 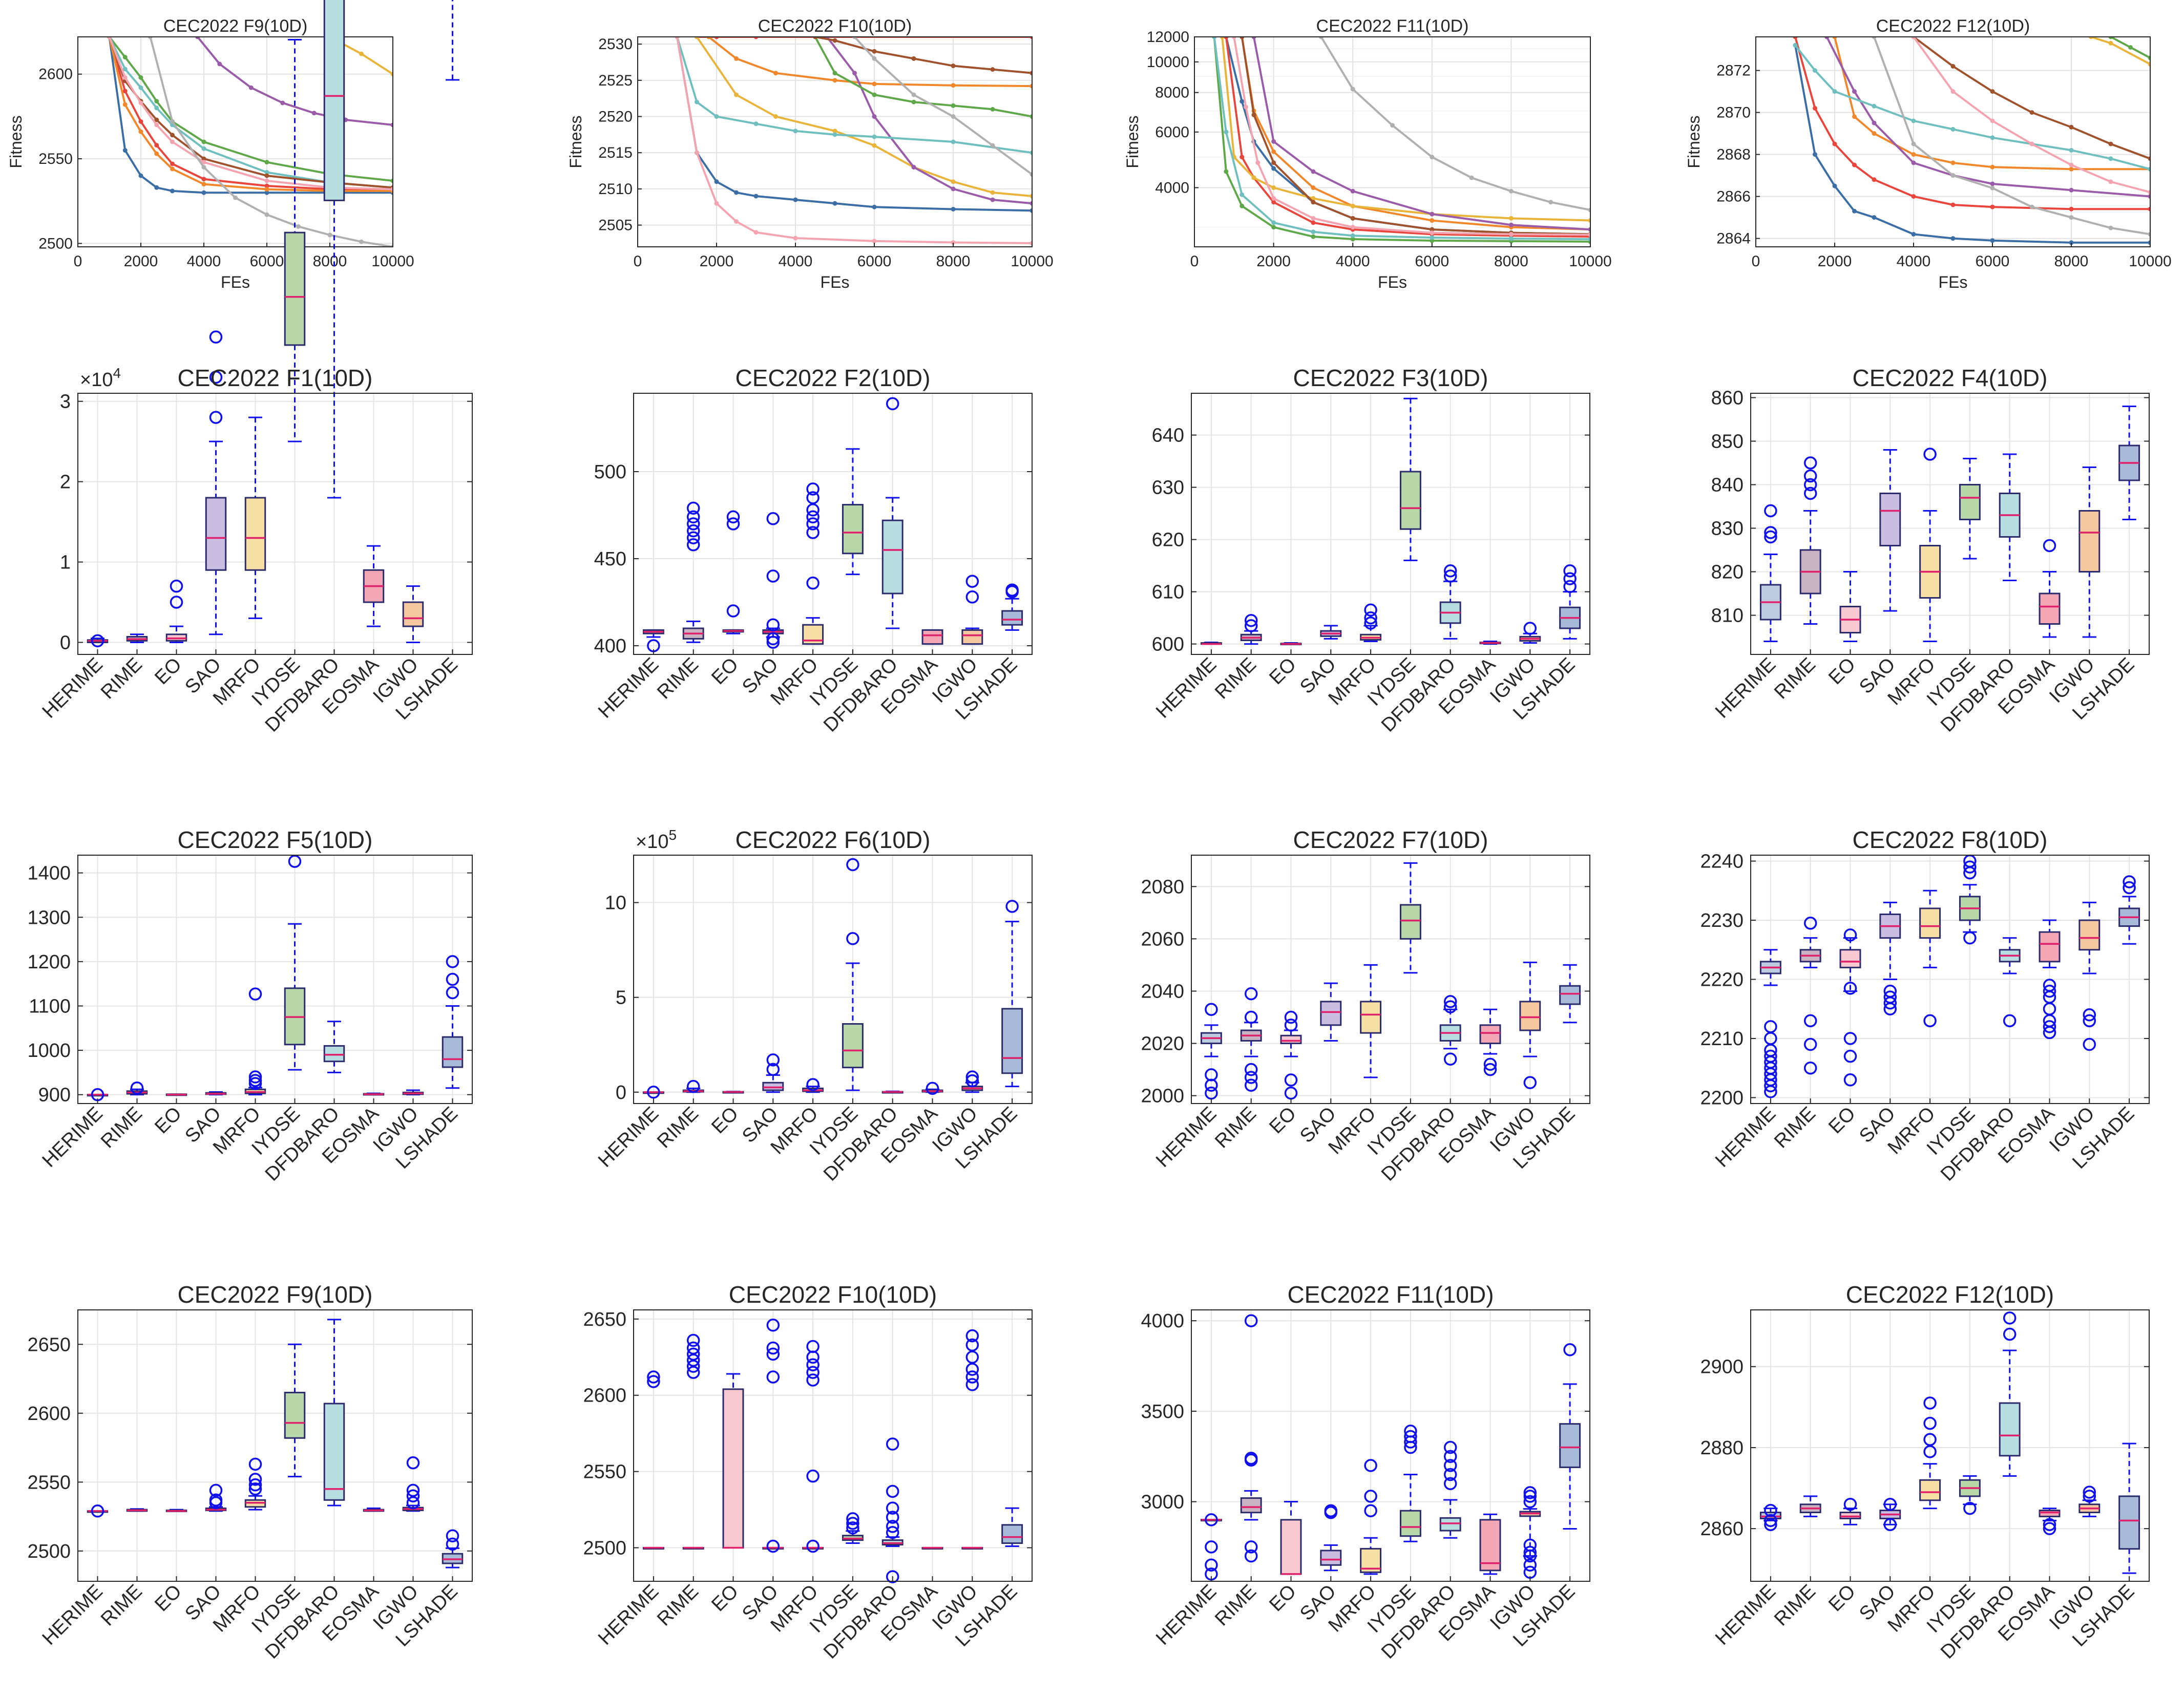 What do you see at coordinates (1722, 1367) in the screenshot?
I see `y-tick-label: 2900` at bounding box center [1722, 1367].